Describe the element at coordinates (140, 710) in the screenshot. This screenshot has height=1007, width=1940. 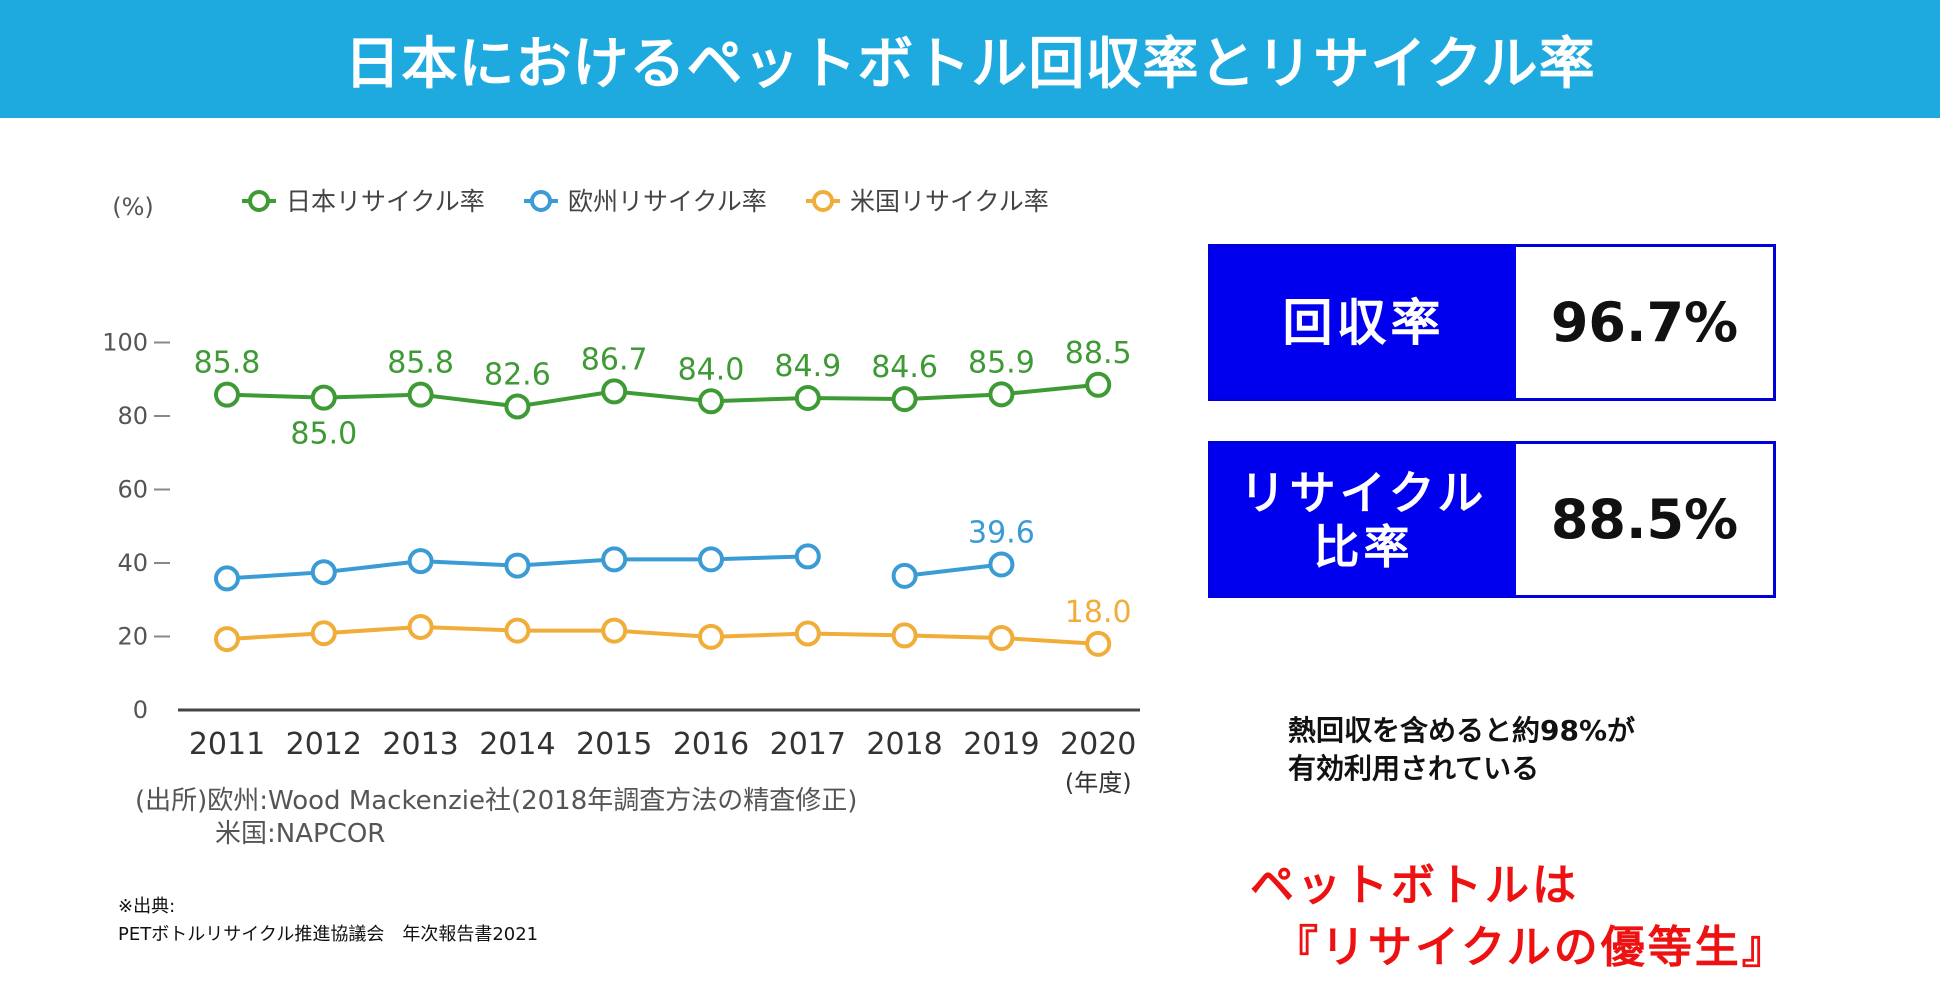
I see `y-tick-label: 0` at that location.